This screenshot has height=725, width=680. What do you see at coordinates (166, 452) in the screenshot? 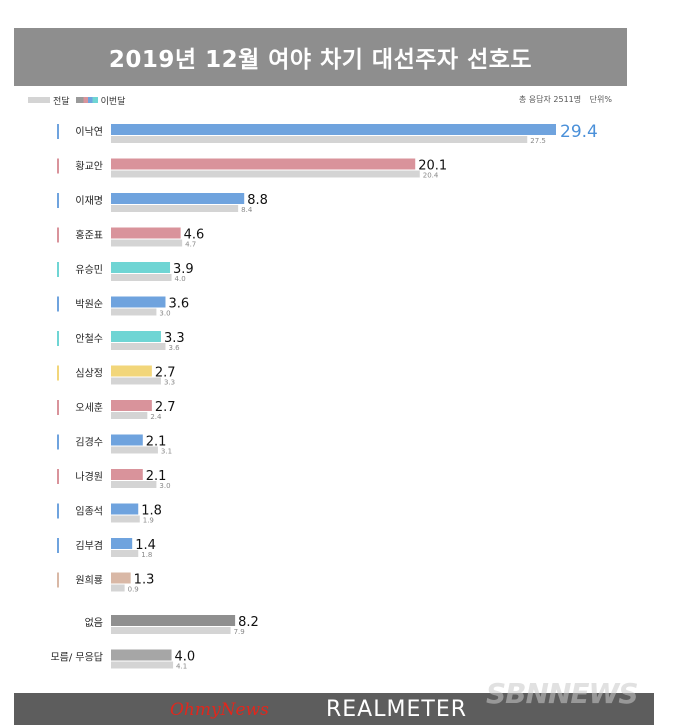
I see `value-label-previous: 3.1` at bounding box center [166, 452].